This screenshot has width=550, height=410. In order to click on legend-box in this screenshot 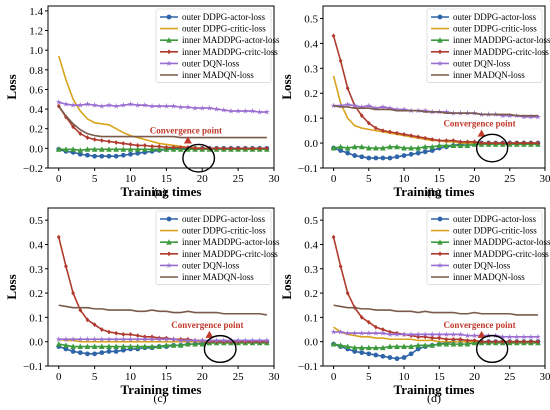, I will do `click(484, 45)`.